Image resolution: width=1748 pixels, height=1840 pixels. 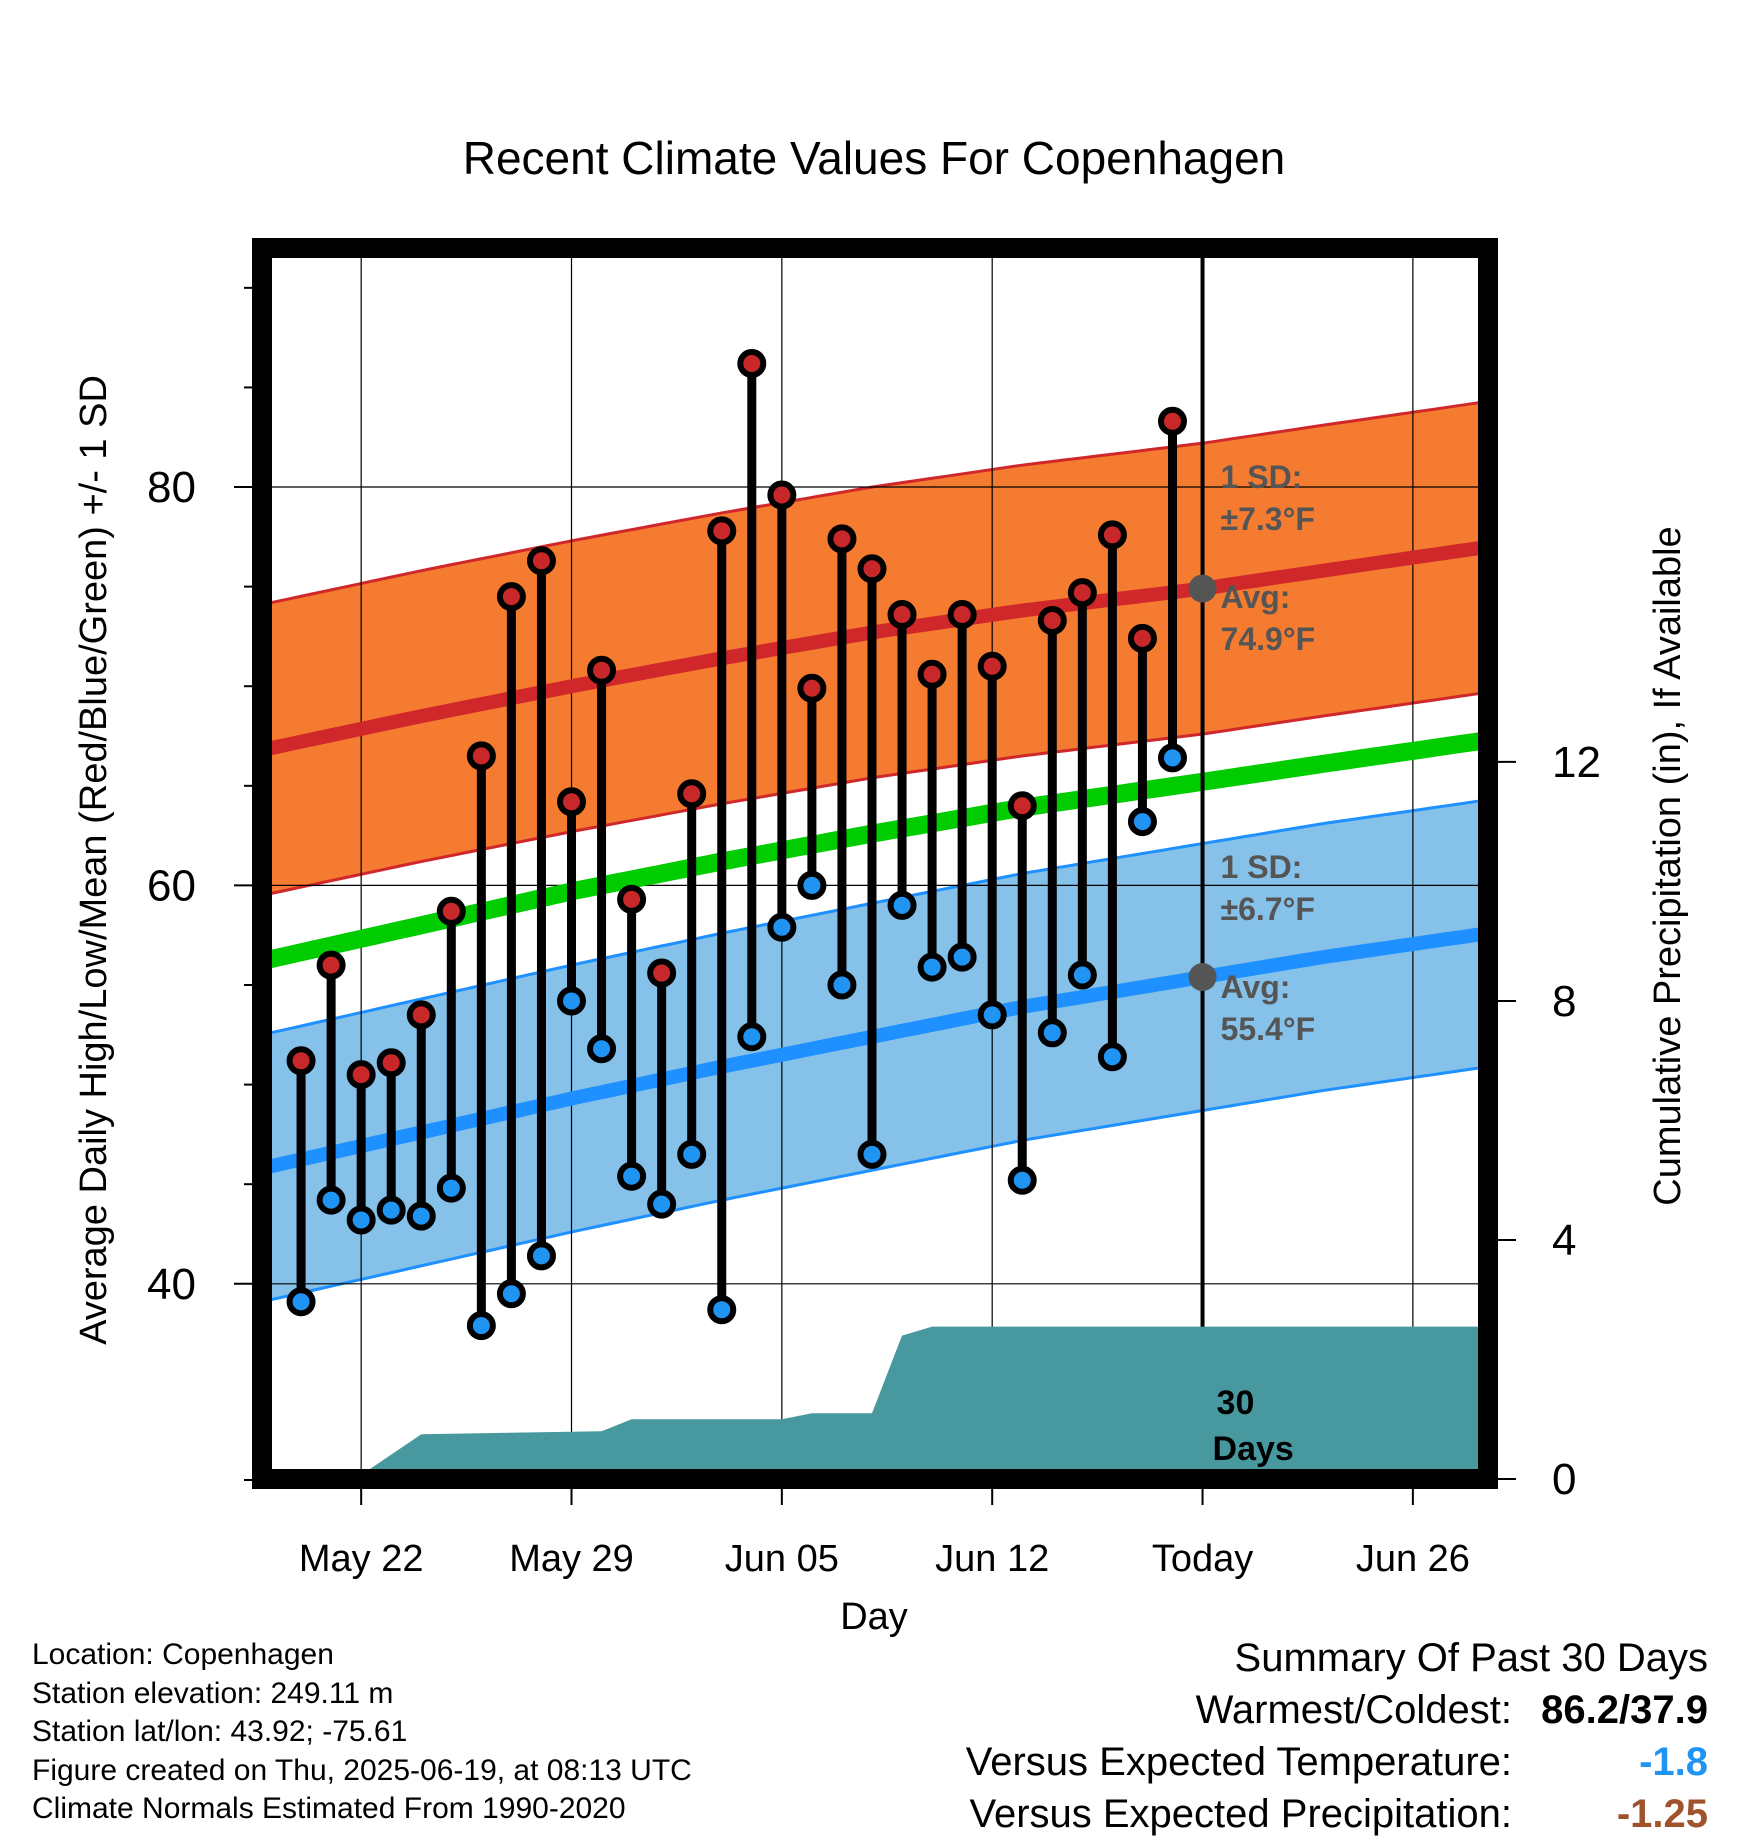 I want to click on low-avg-value: 55.4°F, so click(x=1268, y=1029).